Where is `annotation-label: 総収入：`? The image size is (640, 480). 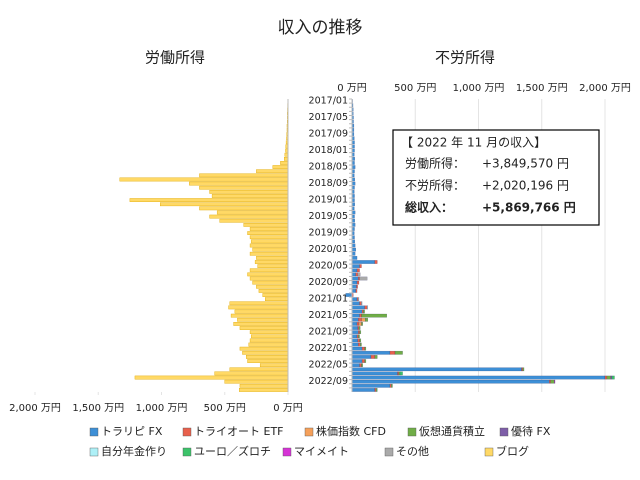 annotation-label: 総収入： is located at coordinates (429, 207).